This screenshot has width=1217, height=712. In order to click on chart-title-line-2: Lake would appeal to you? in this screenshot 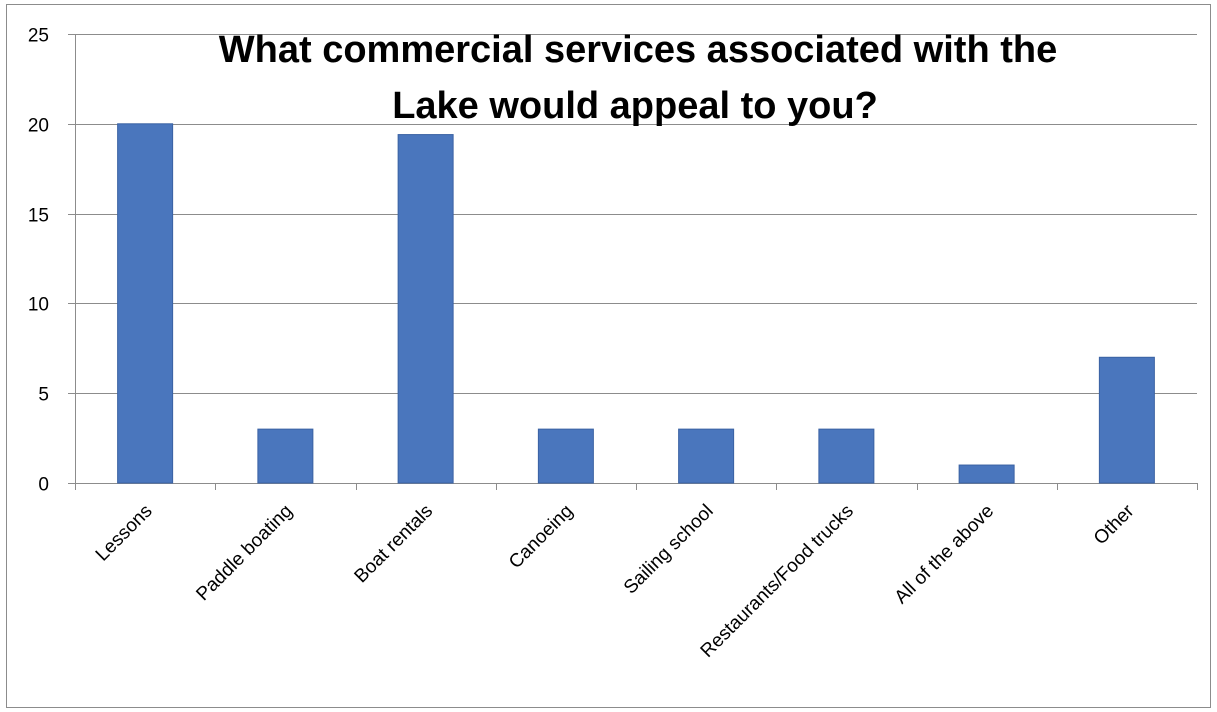, I will do `click(635, 106)`.